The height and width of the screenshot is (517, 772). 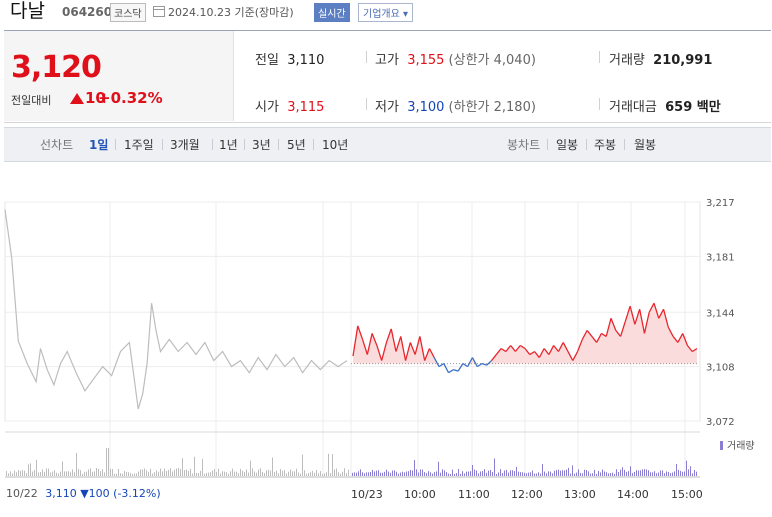 What do you see at coordinates (296, 145) in the screenshot?
I see `tab-5y: 5년` at bounding box center [296, 145].